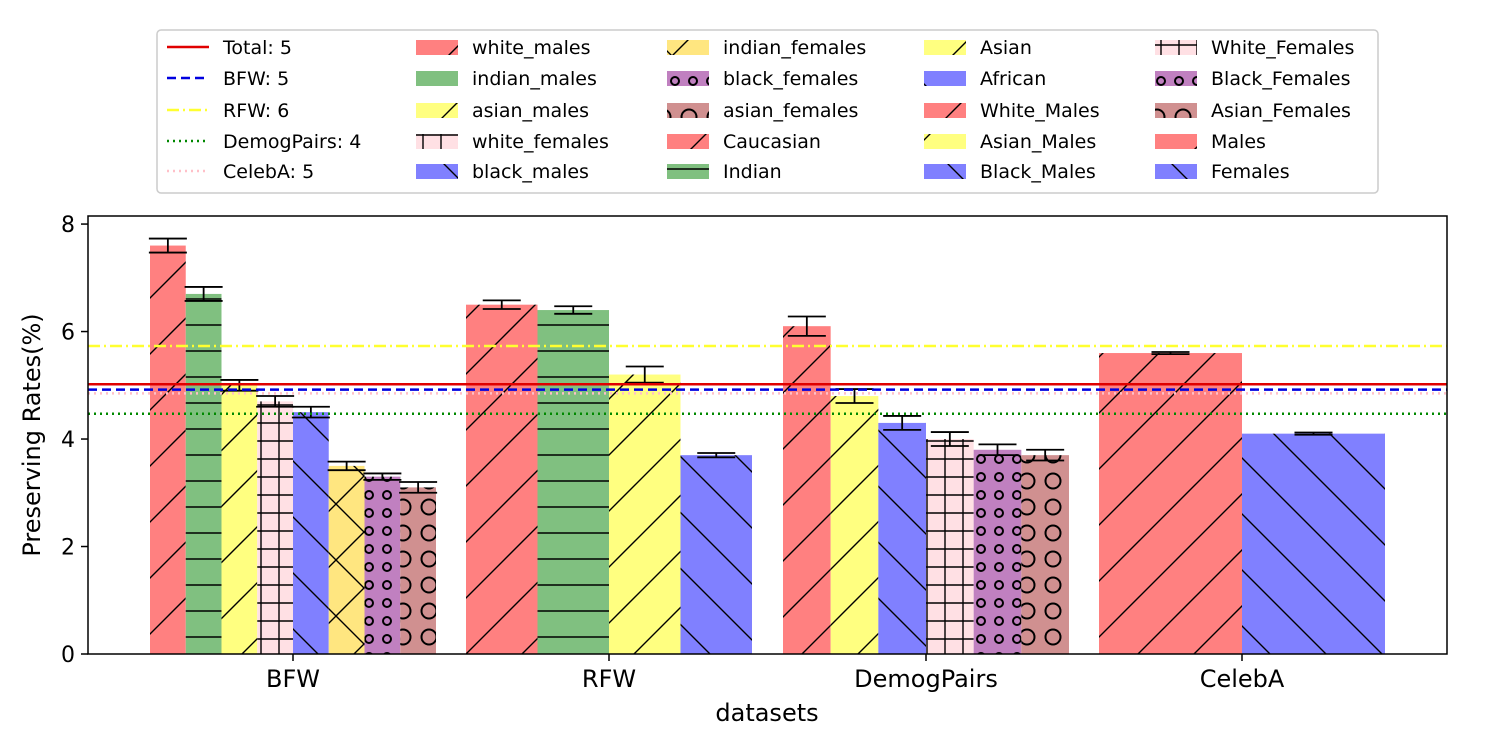 The image size is (1500, 750). I want to click on bar-celeba-females, so click(1313, 543).